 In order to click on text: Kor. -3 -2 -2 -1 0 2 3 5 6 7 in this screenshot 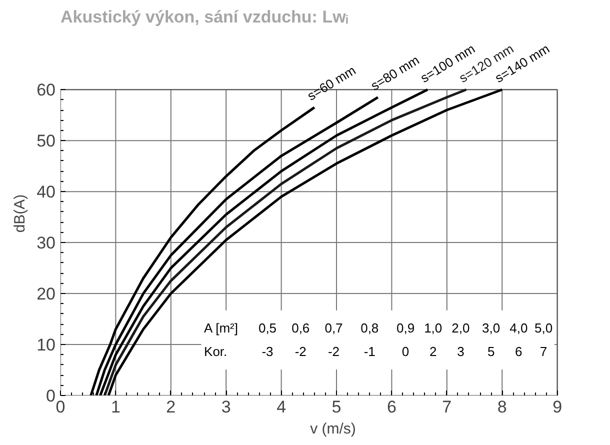, I will do `click(376, 352)`.